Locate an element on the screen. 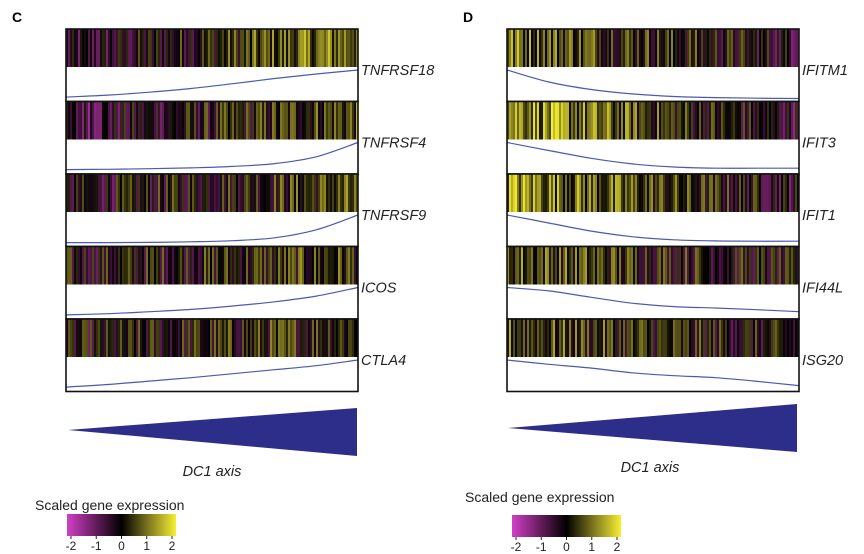 The height and width of the screenshot is (554, 864). colorbar-tick-label: 0 is located at coordinates (121, 546).